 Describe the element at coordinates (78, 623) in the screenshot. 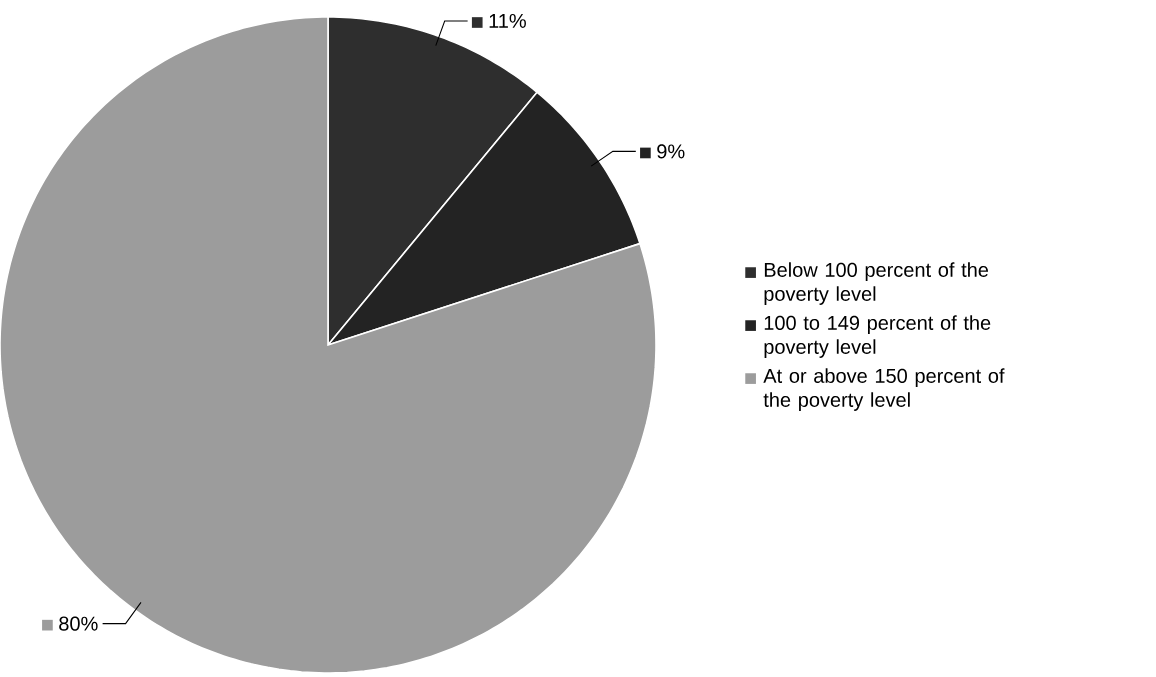

I see `data-label: 80%` at that location.